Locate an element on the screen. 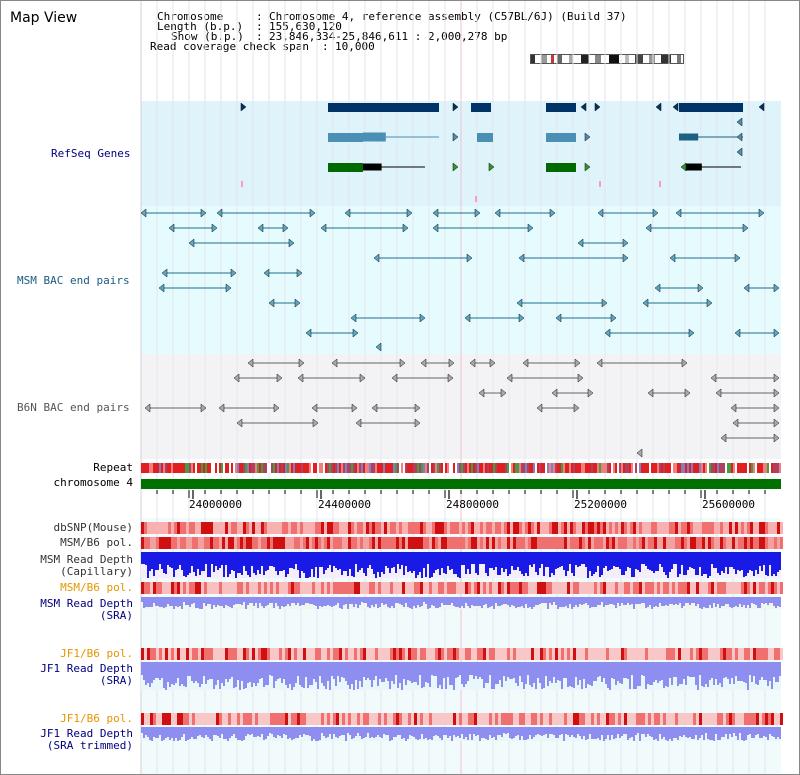 The width and height of the screenshot is (800, 775). chromosome-ideogram is located at coordinates (607, 59).